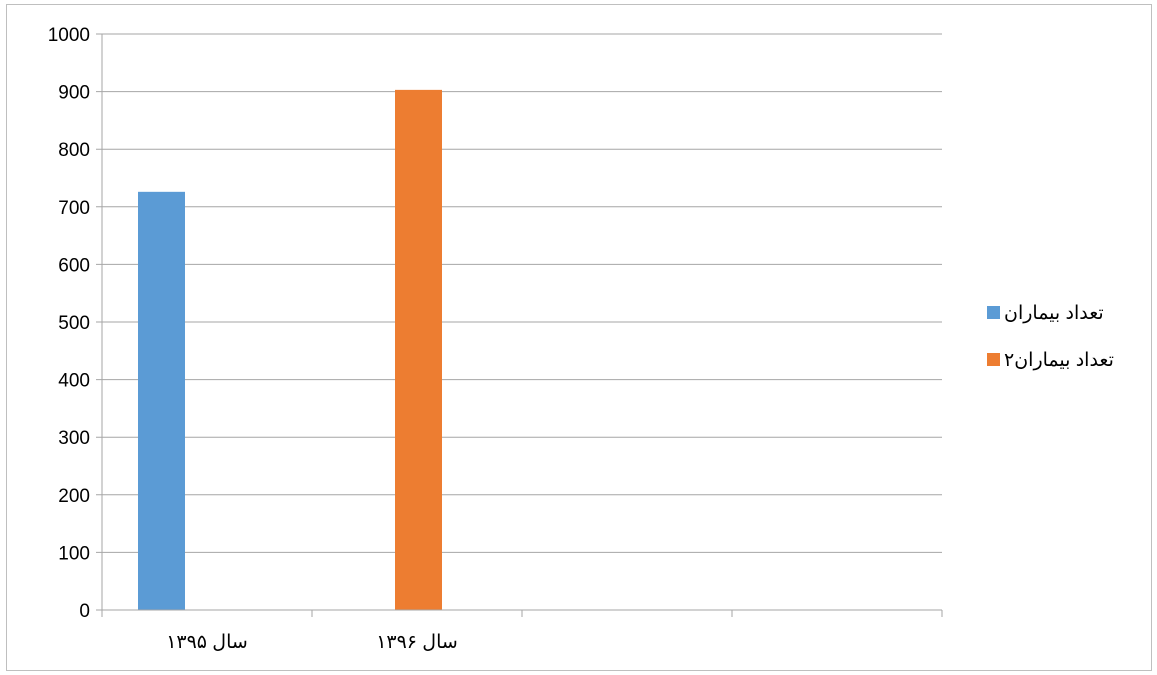 The width and height of the screenshot is (1157, 675). Describe the element at coordinates (69, 35) in the screenshot. I see `y-tick-label: 1000` at that location.